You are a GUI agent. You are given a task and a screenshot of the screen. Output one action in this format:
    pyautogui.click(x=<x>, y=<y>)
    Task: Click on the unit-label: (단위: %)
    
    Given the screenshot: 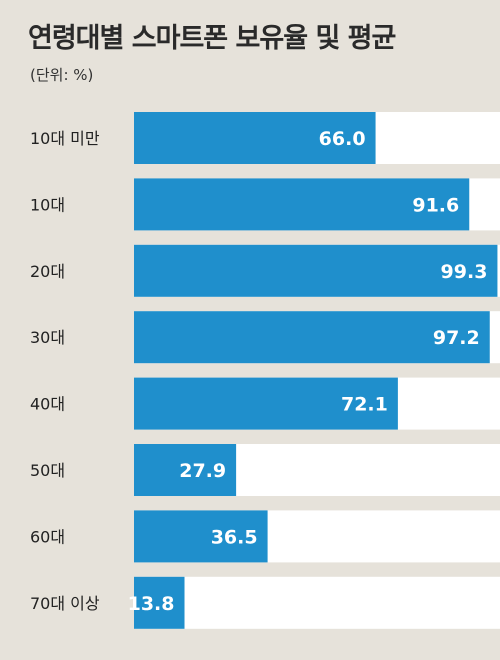 What is the action you would take?
    pyautogui.click(x=62, y=75)
    